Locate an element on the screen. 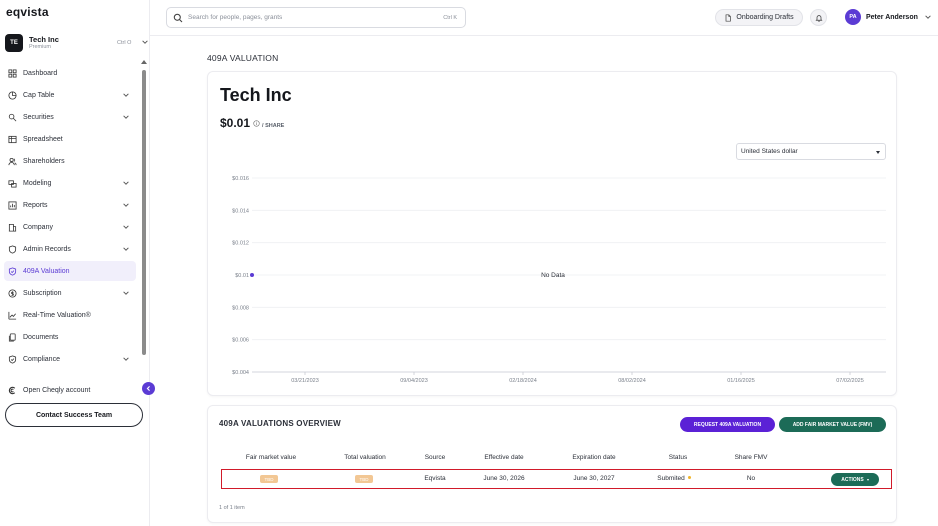 The width and height of the screenshot is (938, 526). search-shortcut: Ctrl K is located at coordinates (450, 18).